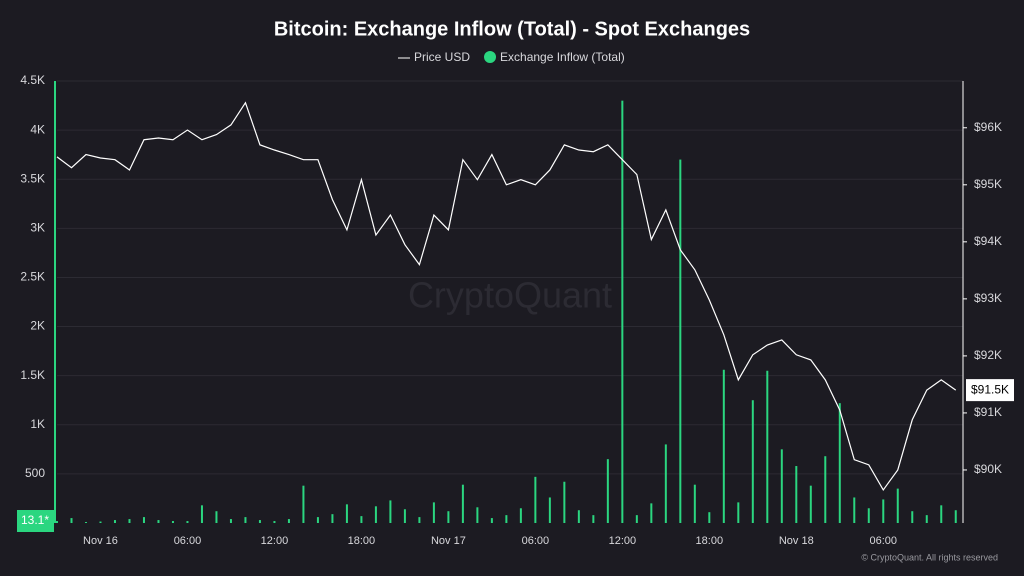 The height and width of the screenshot is (576, 1024). What do you see at coordinates (442, 57) in the screenshot?
I see `legend-label: Price USD` at bounding box center [442, 57].